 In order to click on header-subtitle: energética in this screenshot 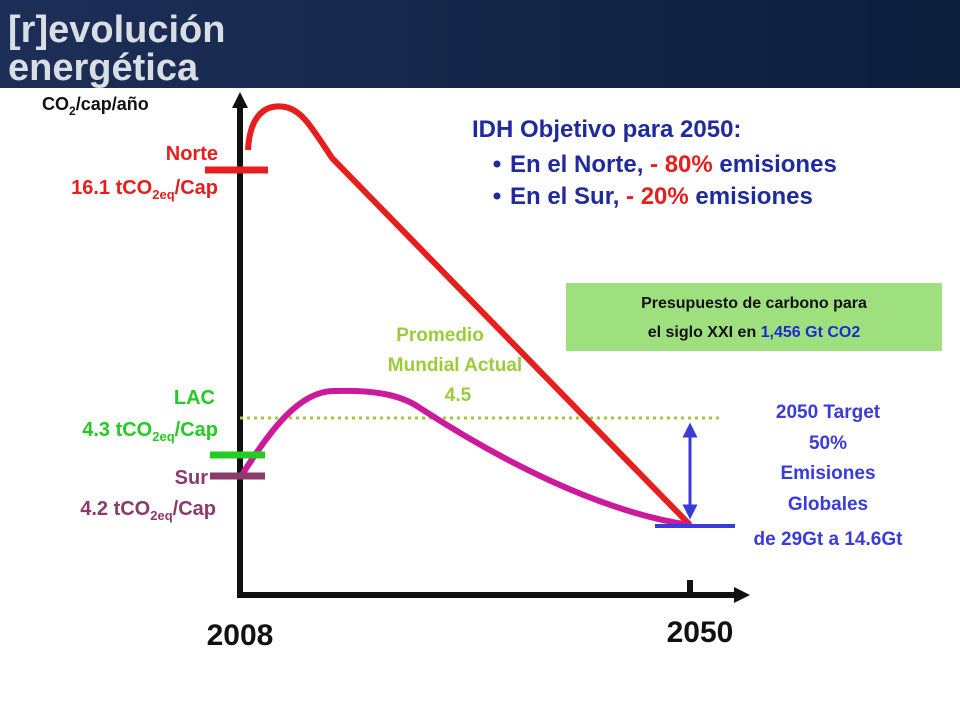, I will do `click(103, 68)`.